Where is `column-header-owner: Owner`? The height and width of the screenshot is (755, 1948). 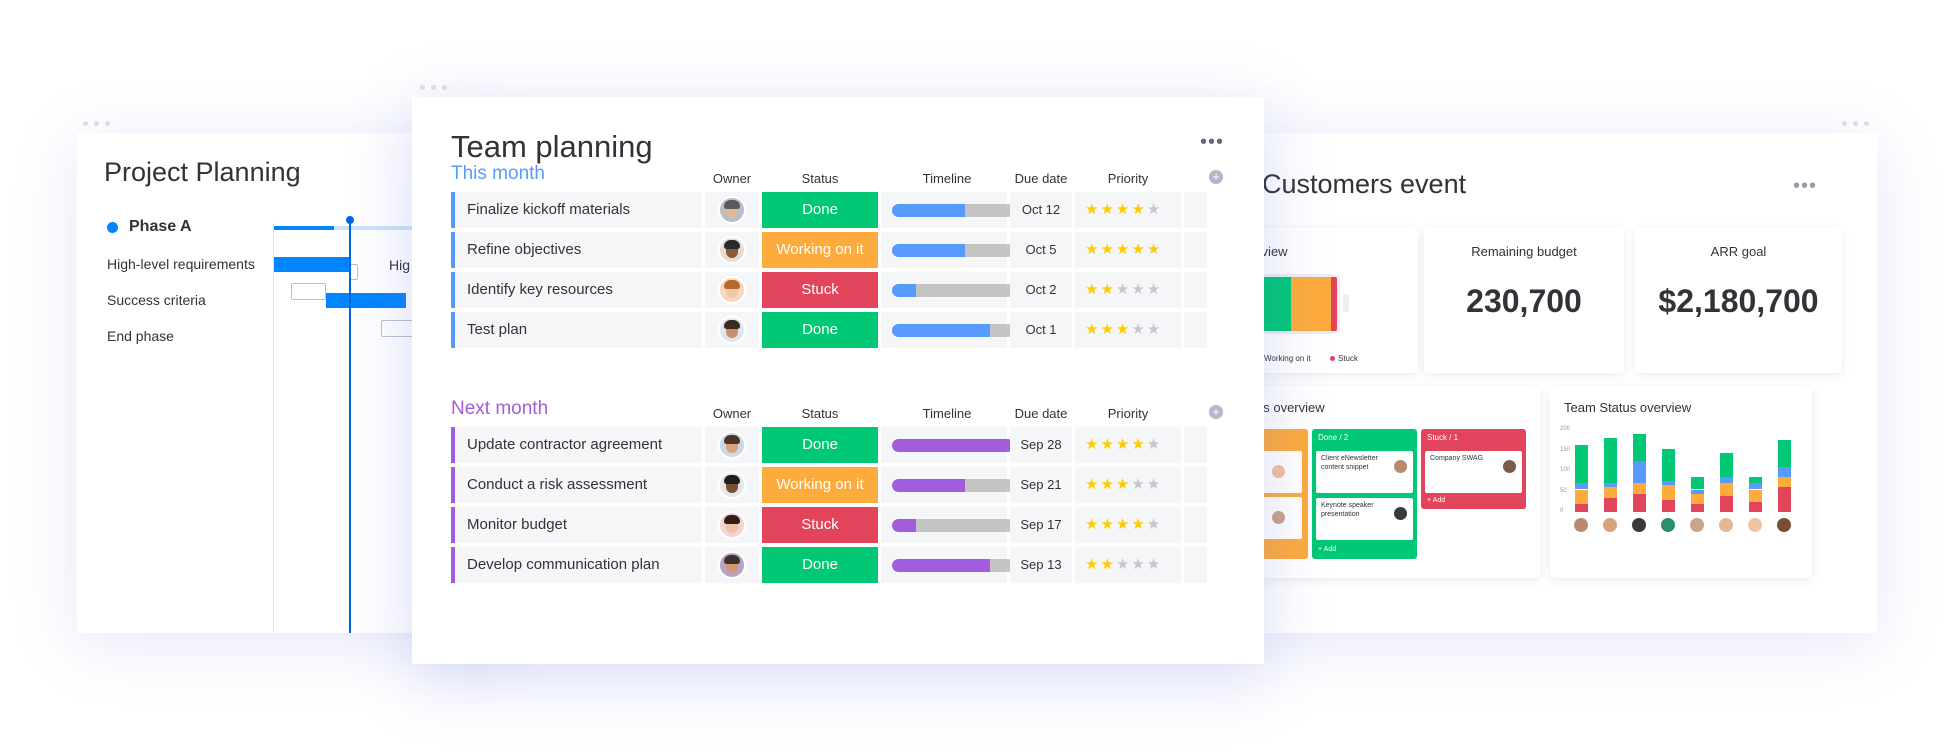 column-header-owner: Owner is located at coordinates (732, 413).